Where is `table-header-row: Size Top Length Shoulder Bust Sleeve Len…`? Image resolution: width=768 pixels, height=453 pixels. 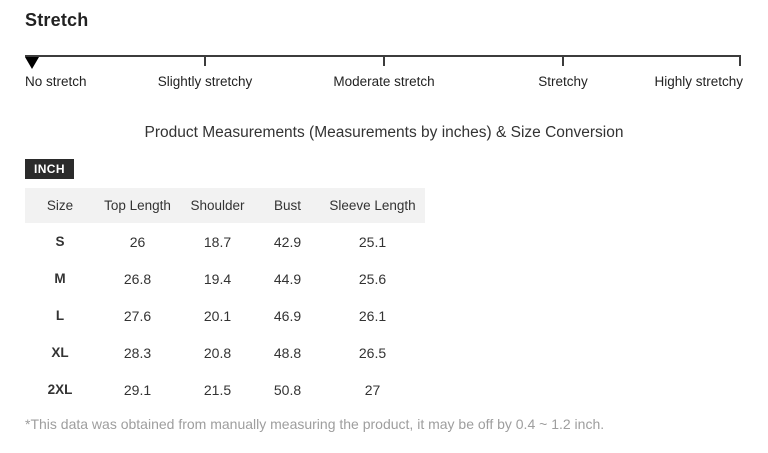
table-header-row: Size Top Length Shoulder Bust Sleeve Len… is located at coordinates (225, 205).